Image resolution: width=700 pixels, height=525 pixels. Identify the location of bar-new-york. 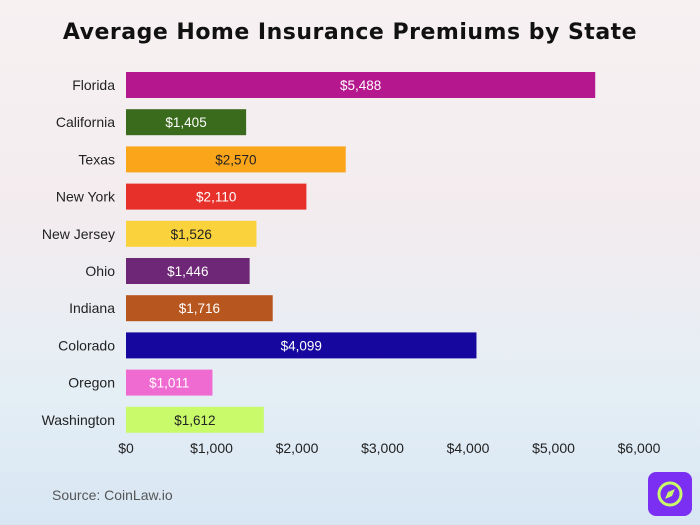
(216, 196).